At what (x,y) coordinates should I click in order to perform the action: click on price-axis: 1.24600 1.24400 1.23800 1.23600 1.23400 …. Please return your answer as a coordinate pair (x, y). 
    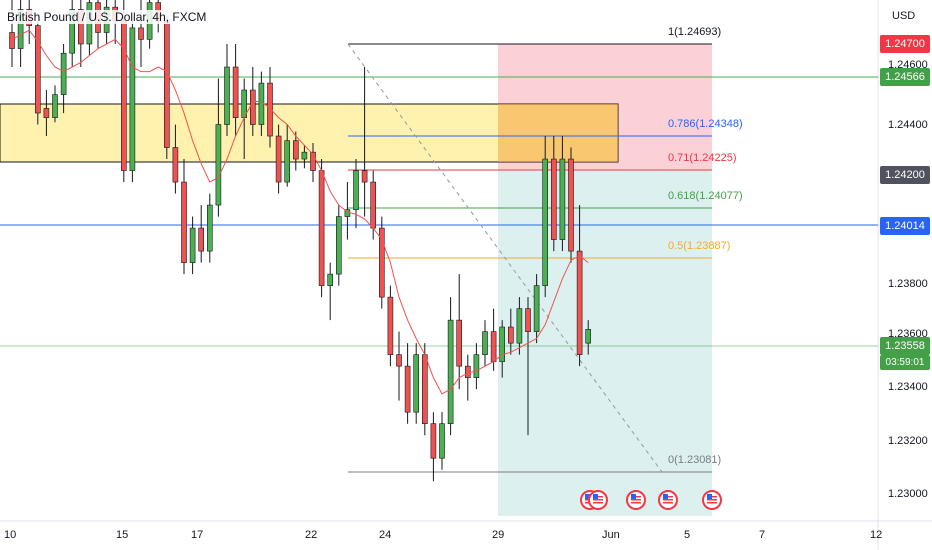
    Looking at the image, I should click on (908, 279).